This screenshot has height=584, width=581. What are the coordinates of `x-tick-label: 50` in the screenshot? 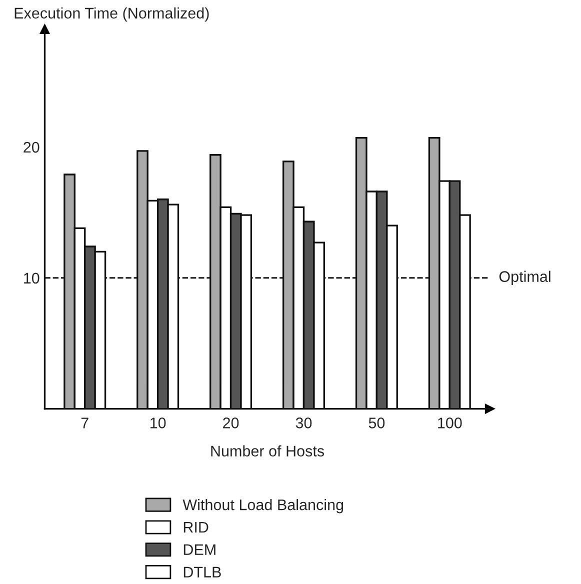 It's located at (376, 423).